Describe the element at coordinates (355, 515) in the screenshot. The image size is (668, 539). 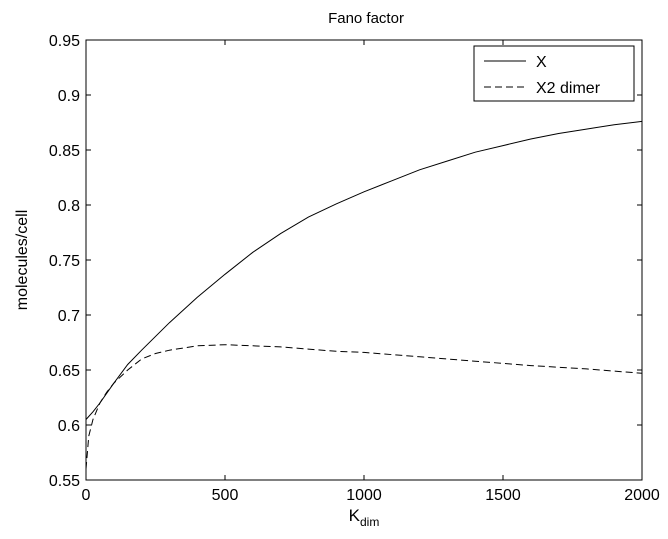
I see `x-axis-label-main: K` at that location.